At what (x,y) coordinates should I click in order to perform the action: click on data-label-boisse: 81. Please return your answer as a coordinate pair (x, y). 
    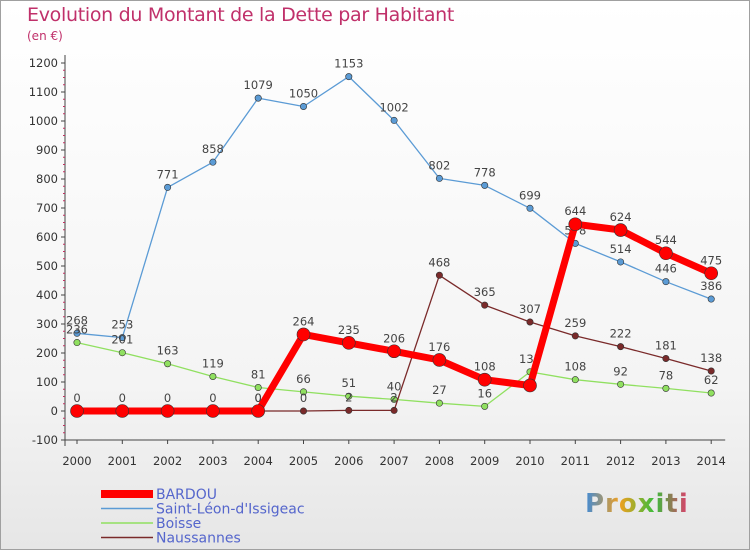
    Looking at the image, I should click on (258, 375).